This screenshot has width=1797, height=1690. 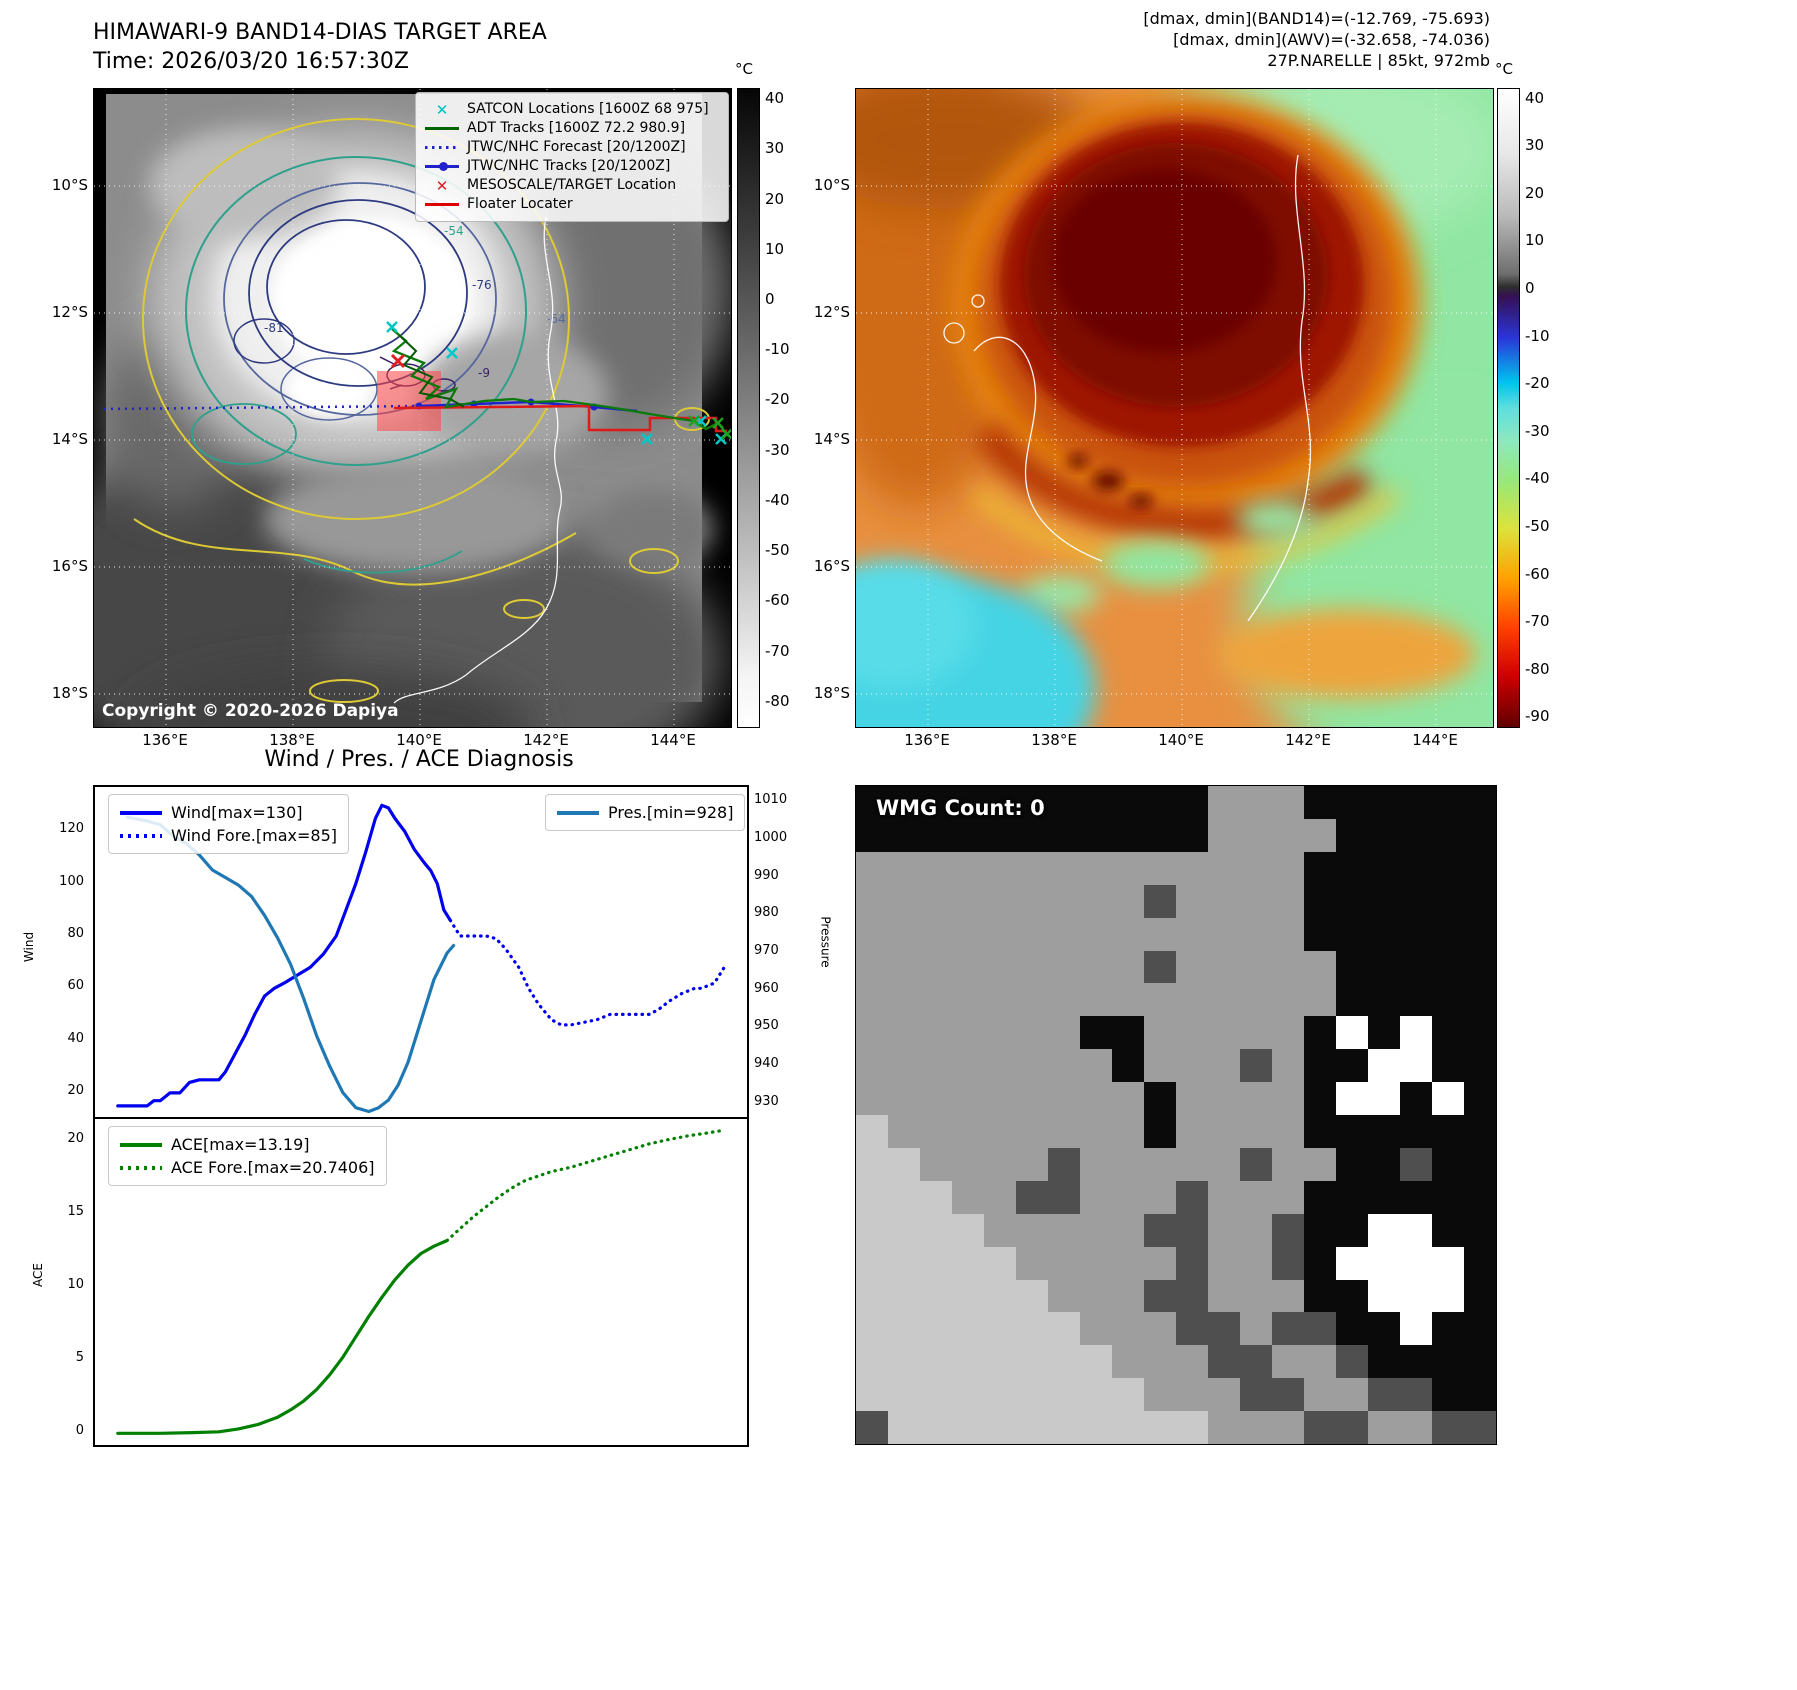 I want to click on pressure-tick-label: 980, so click(x=766, y=913).